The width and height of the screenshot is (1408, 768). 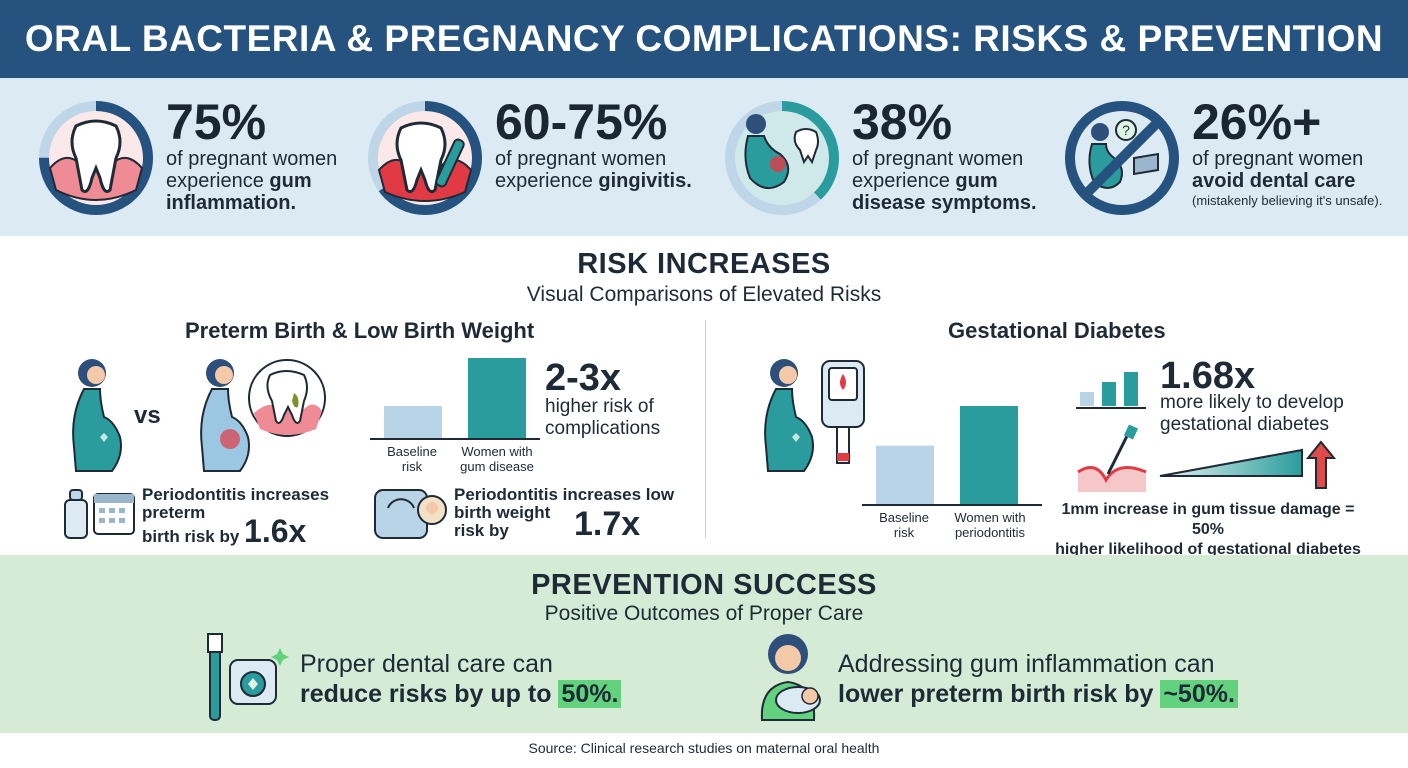 What do you see at coordinates (1231, 462) in the screenshot?
I see `gradient-scale-icon` at bounding box center [1231, 462].